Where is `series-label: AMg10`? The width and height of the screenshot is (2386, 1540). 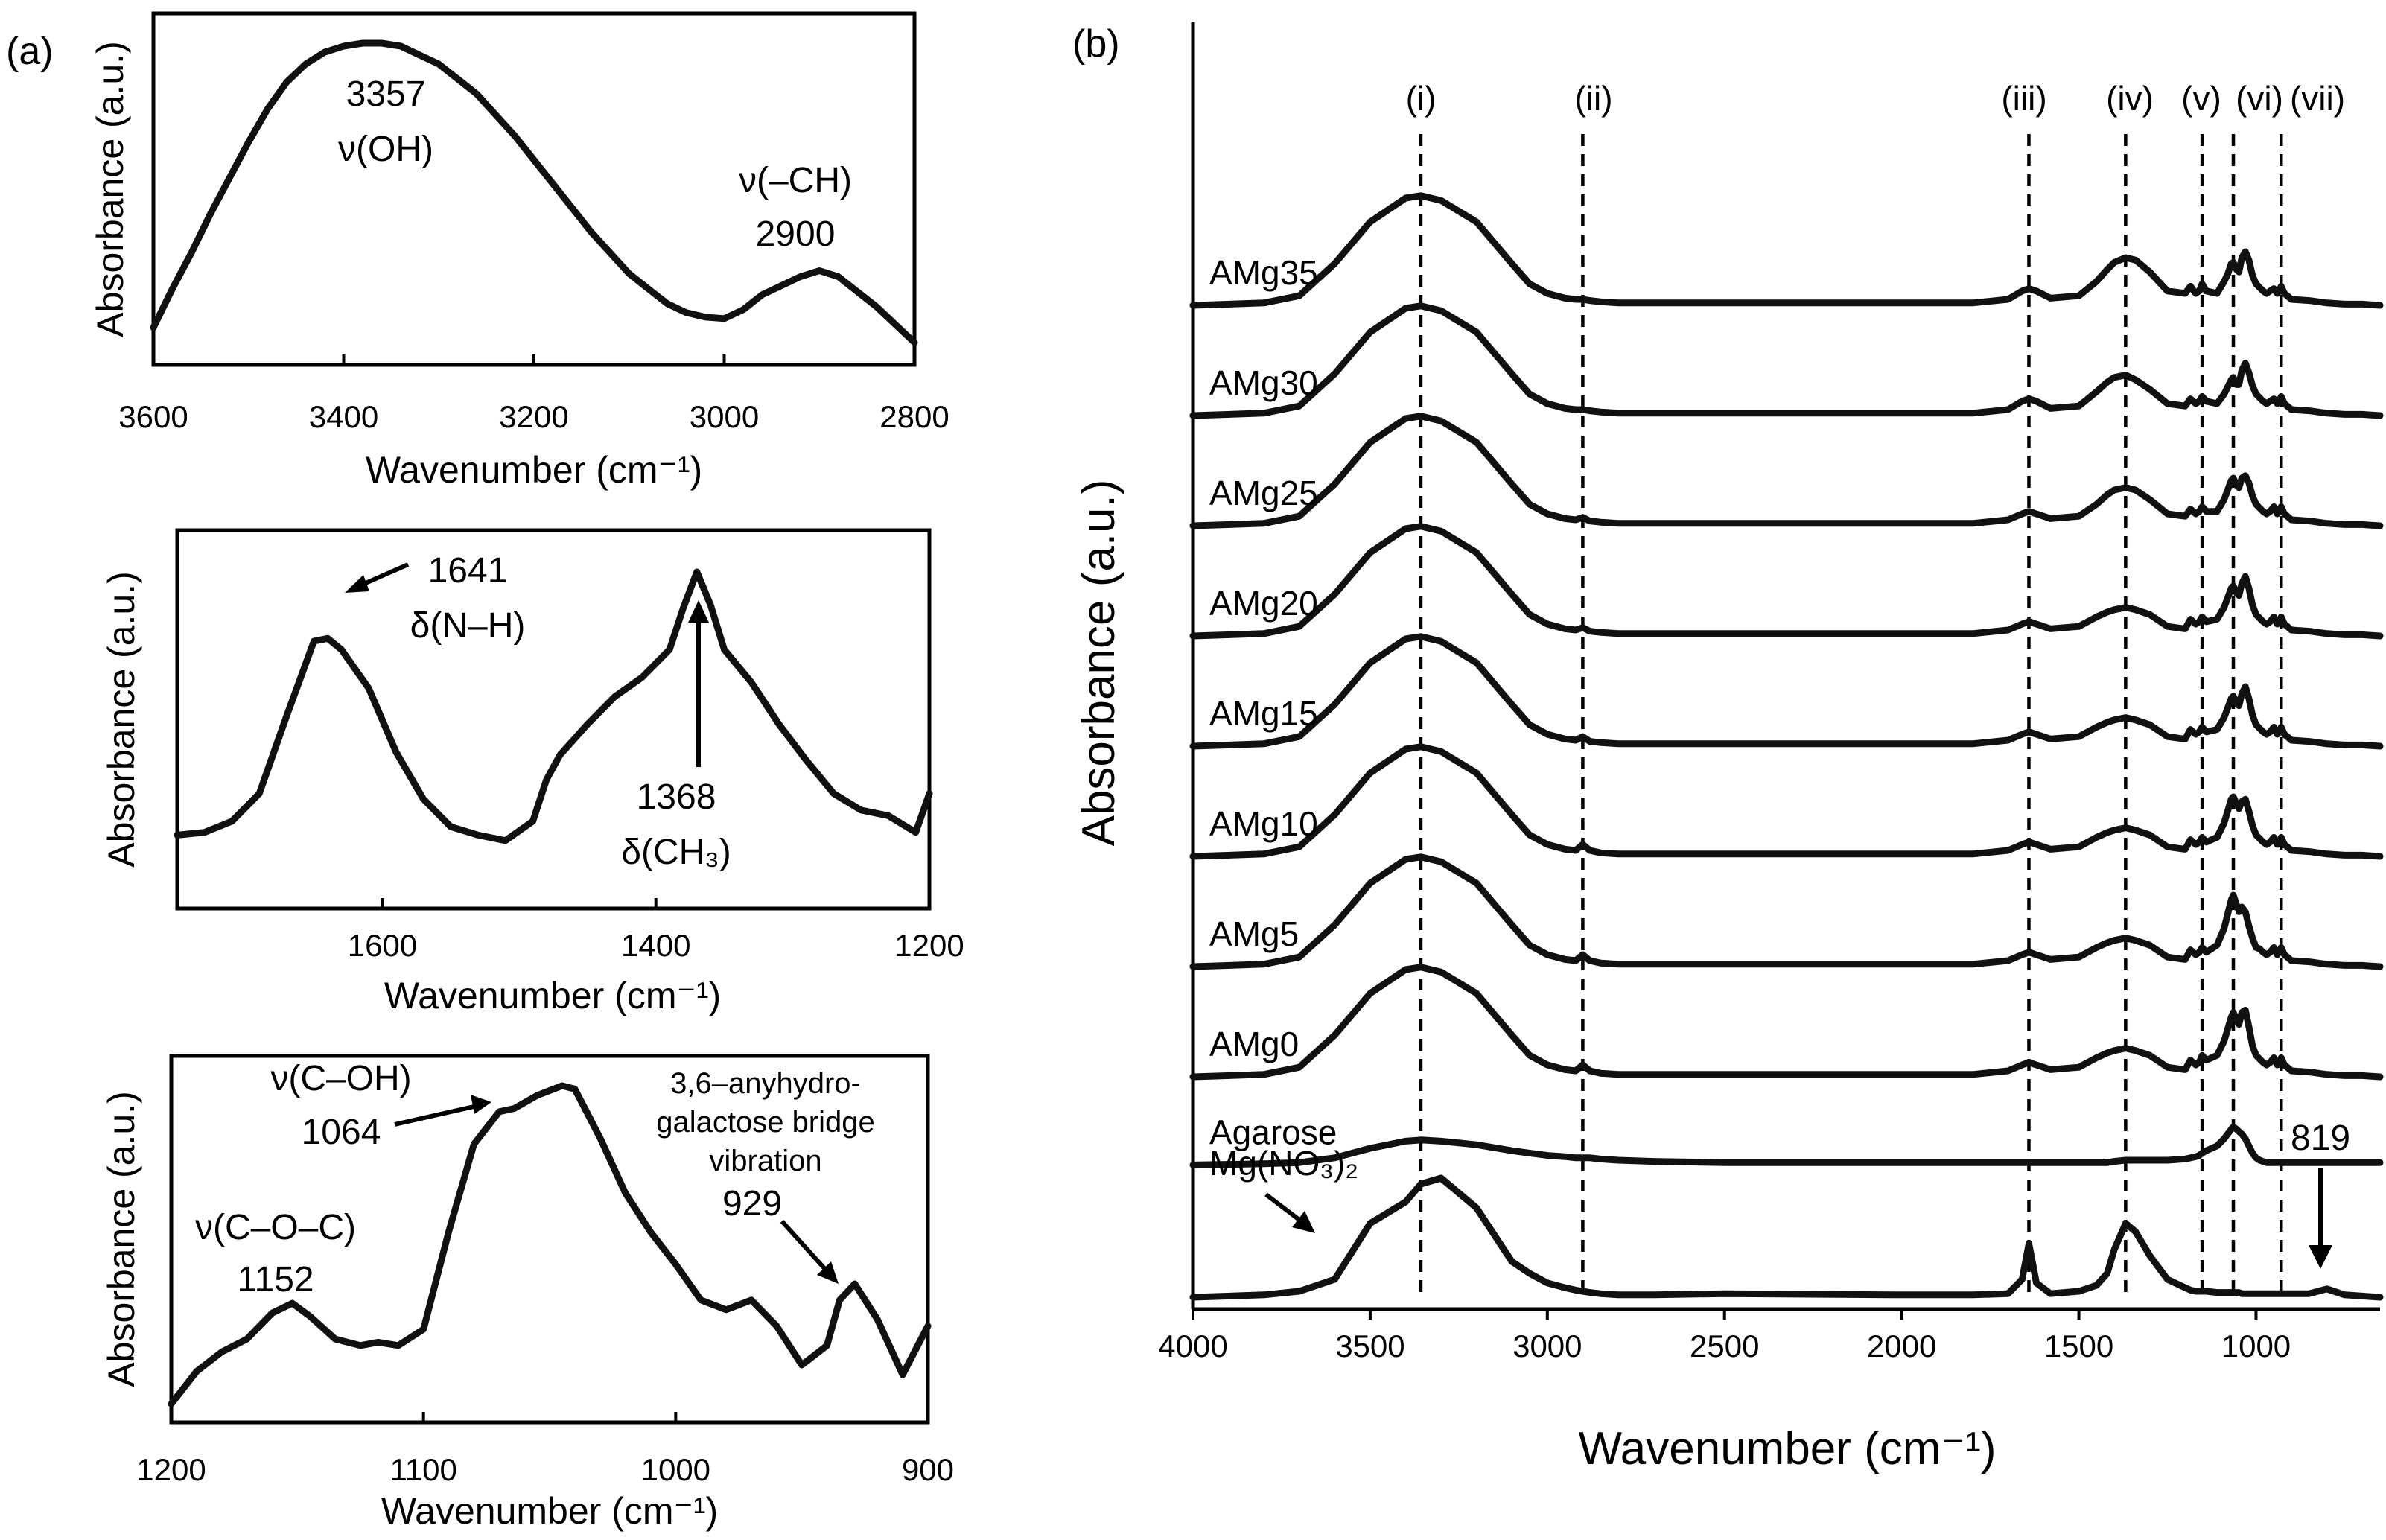
series-label: AMg10 is located at coordinates (1264, 823).